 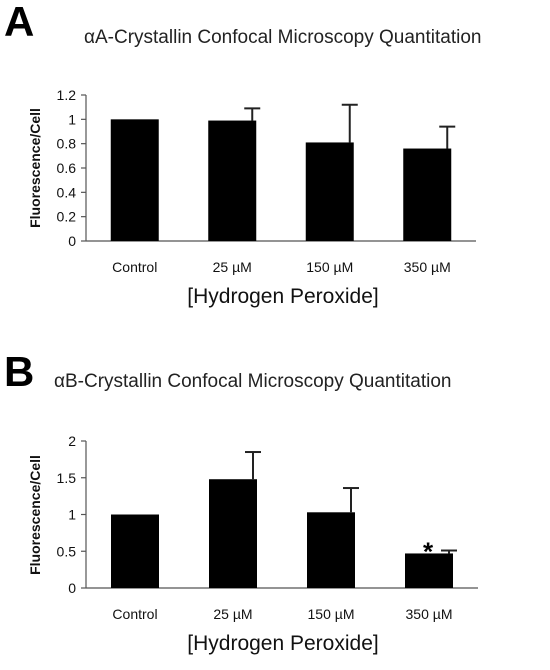 What do you see at coordinates (429, 614) in the screenshot?
I see `panel-b-category-label: 350 µM` at bounding box center [429, 614].